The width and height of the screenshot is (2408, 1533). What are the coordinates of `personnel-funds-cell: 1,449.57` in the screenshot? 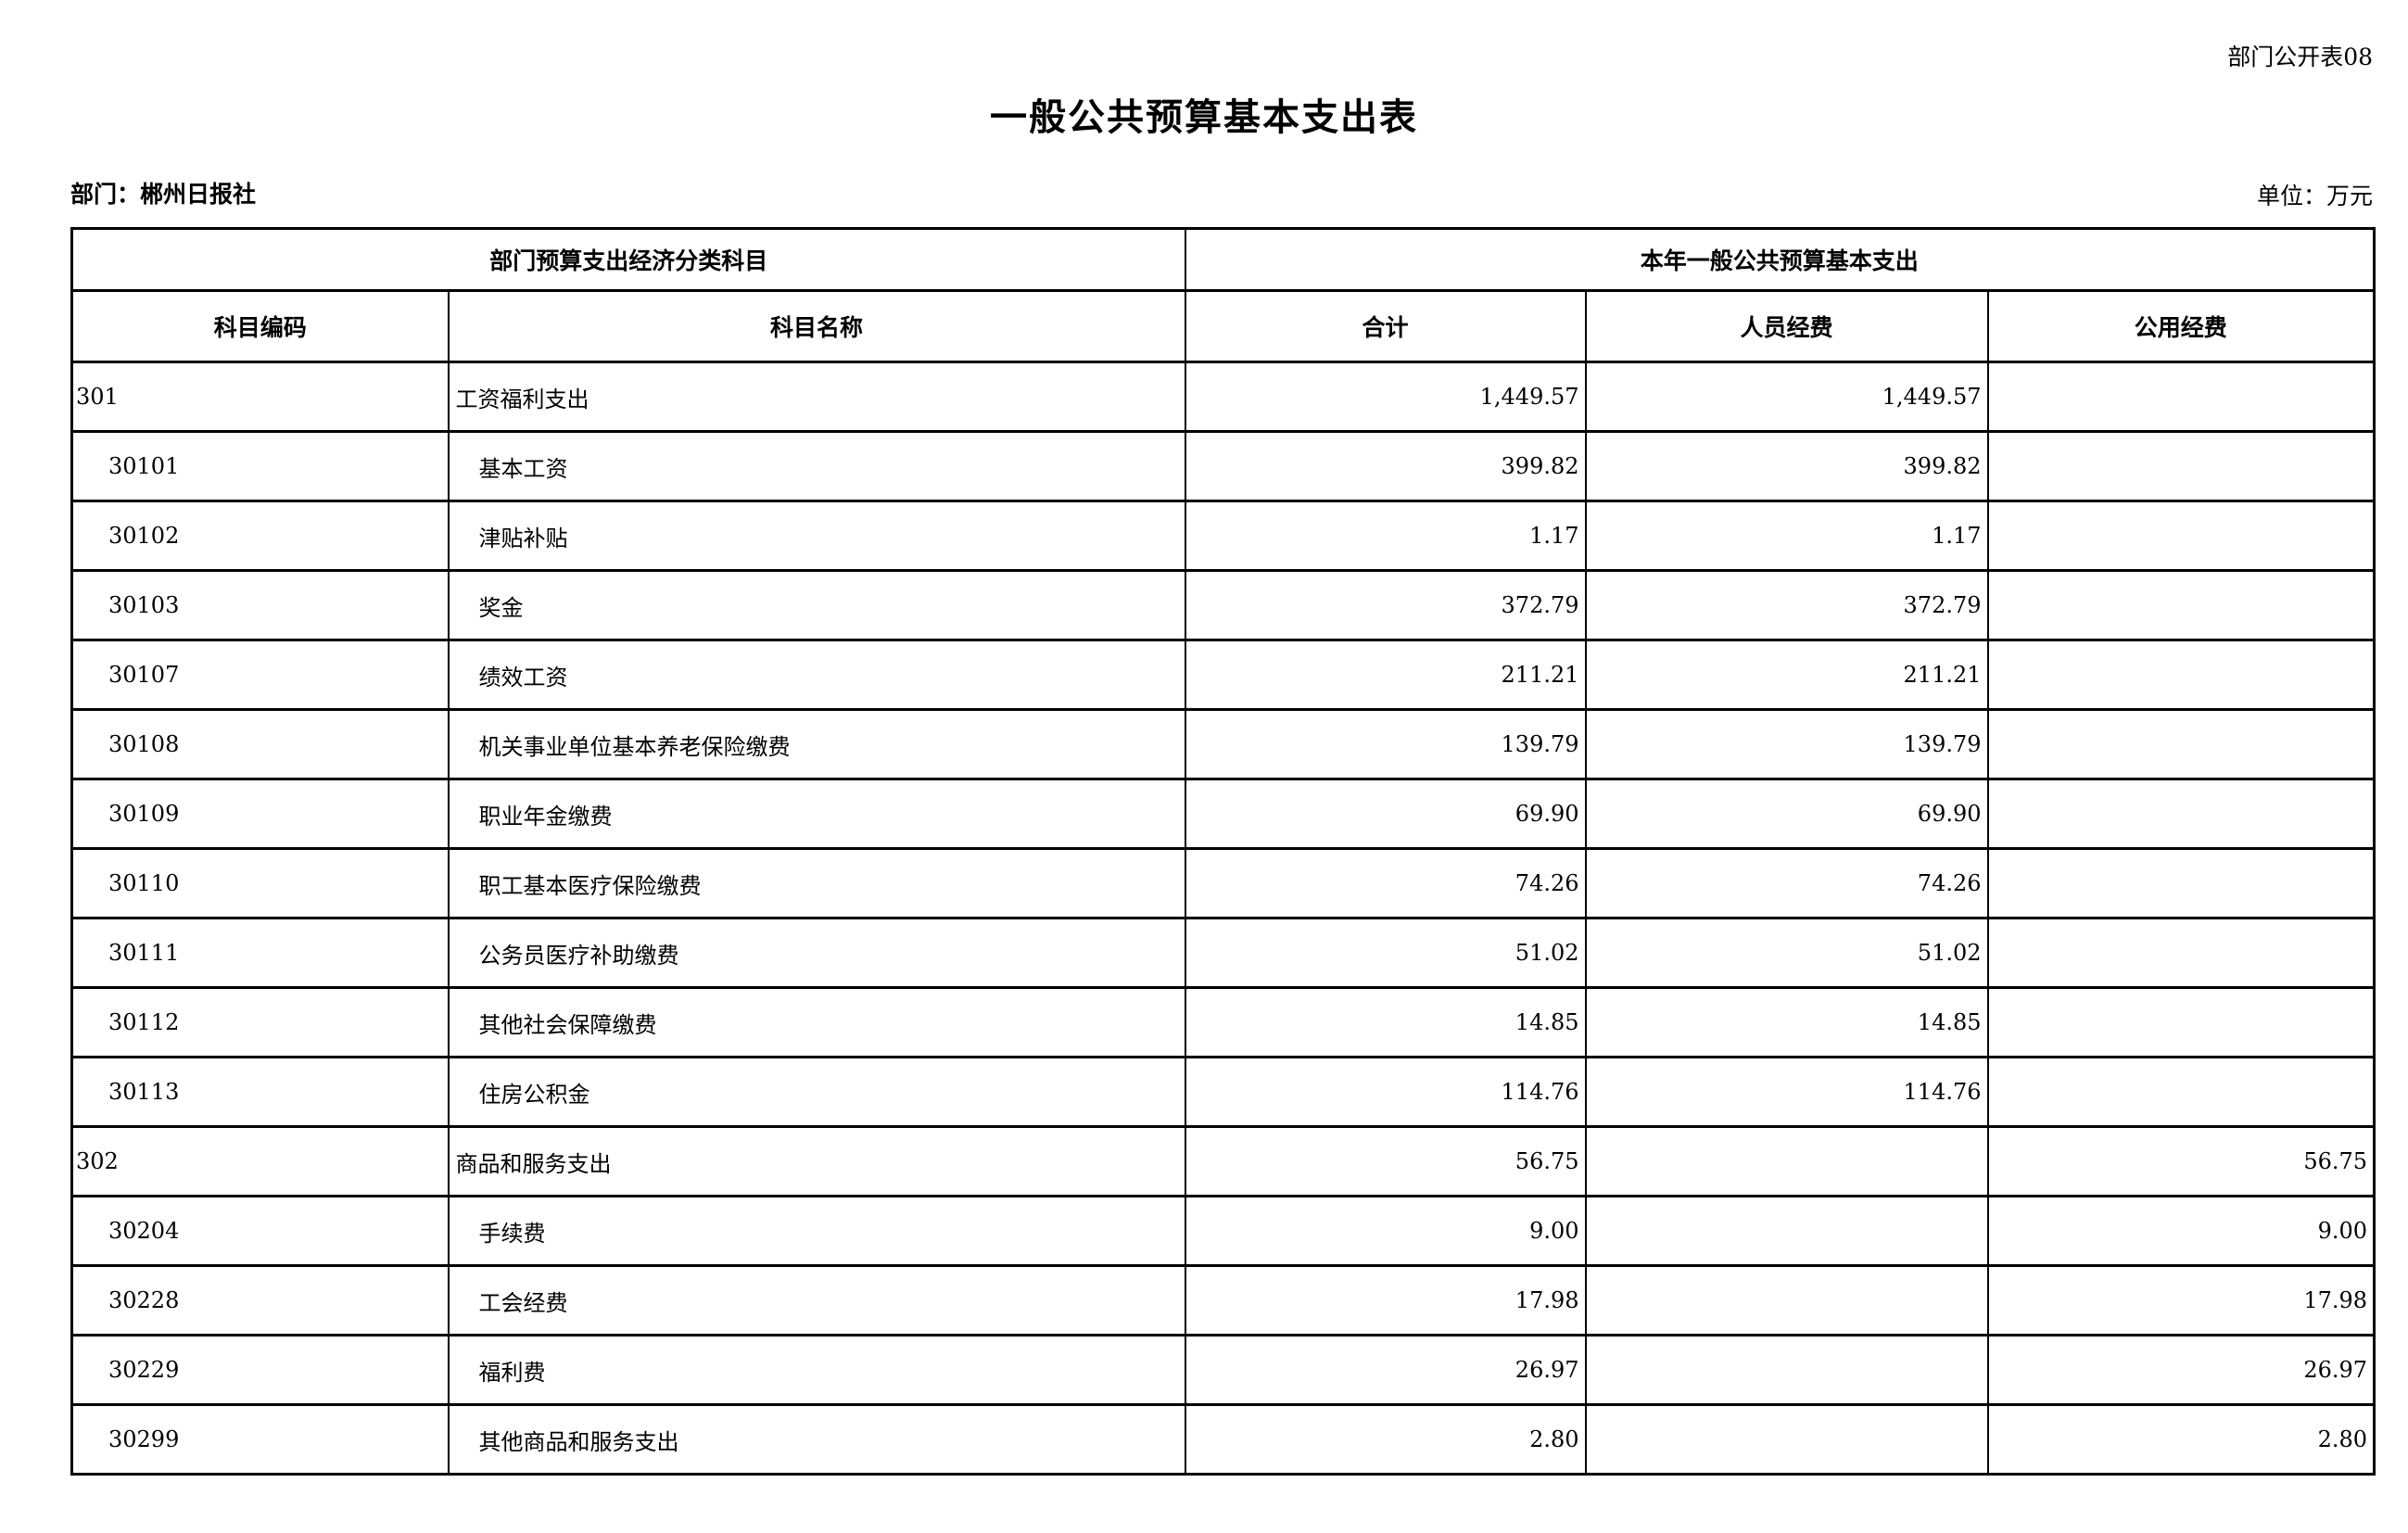 It's located at (1786, 397).